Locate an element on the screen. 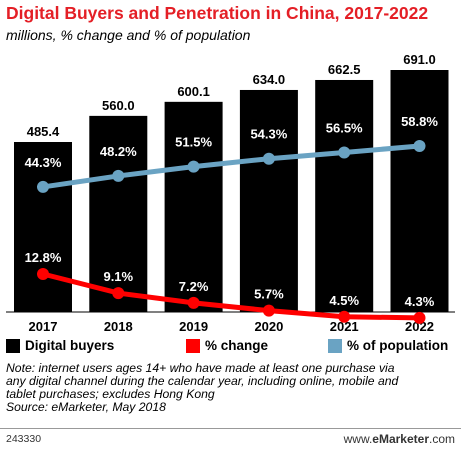  x-tick-label-2019: 2019 is located at coordinates (193, 326).